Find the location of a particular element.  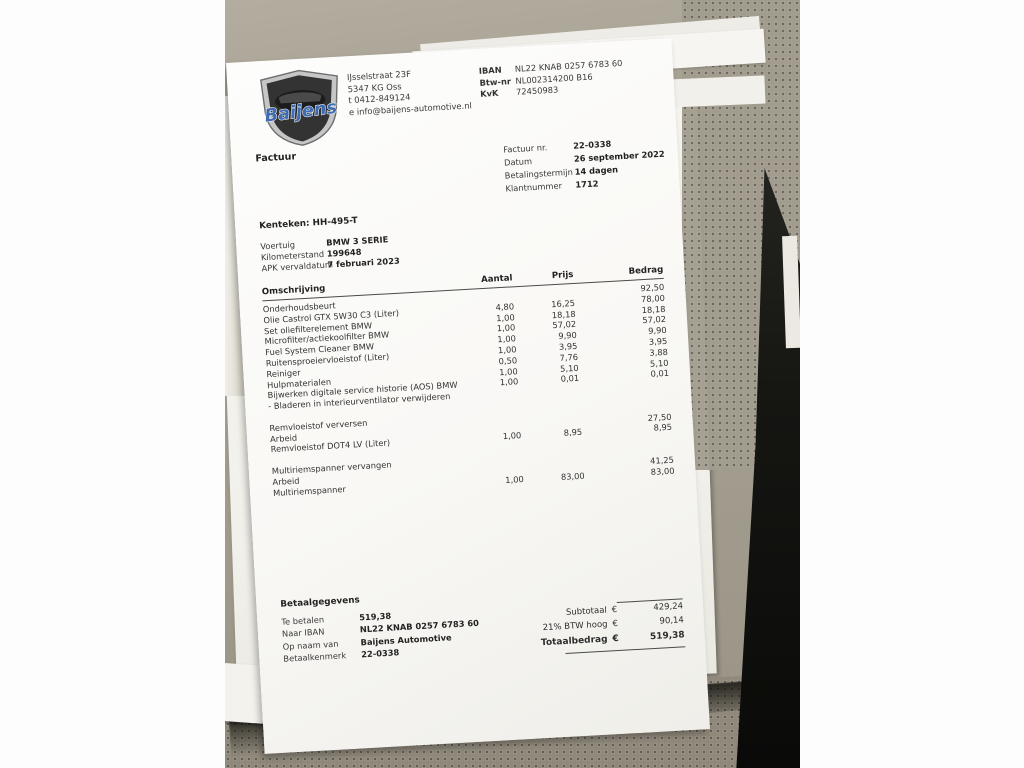

paper-edge-sliver is located at coordinates (791, 292).